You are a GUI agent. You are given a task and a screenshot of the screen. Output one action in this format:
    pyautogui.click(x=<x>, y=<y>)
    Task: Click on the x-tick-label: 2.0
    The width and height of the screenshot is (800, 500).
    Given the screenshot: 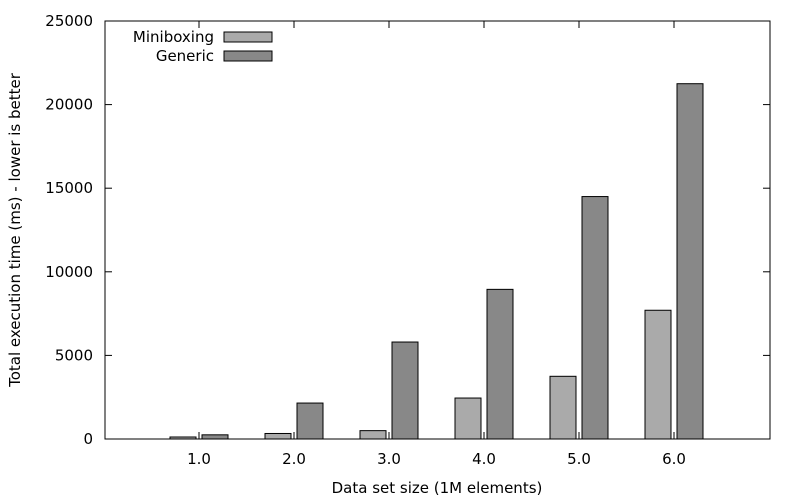 What is the action you would take?
    pyautogui.click(x=294, y=459)
    